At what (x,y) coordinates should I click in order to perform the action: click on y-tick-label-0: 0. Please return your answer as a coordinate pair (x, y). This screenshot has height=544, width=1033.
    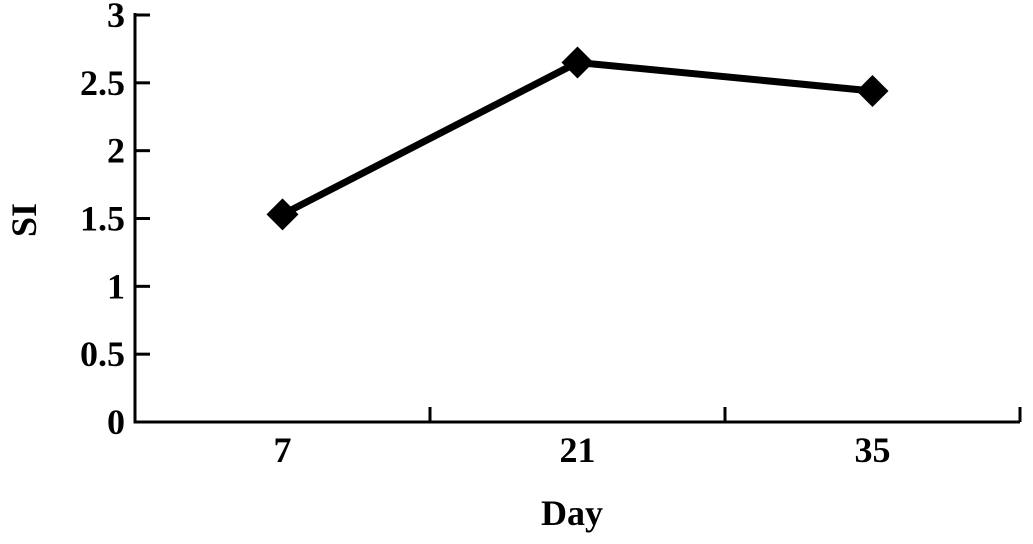
    Looking at the image, I should click on (116, 422).